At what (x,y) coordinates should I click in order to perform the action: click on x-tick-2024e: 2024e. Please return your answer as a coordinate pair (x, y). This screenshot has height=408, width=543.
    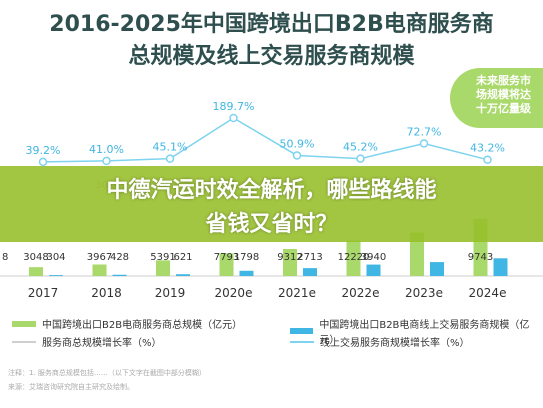
    Looking at the image, I should click on (488, 293).